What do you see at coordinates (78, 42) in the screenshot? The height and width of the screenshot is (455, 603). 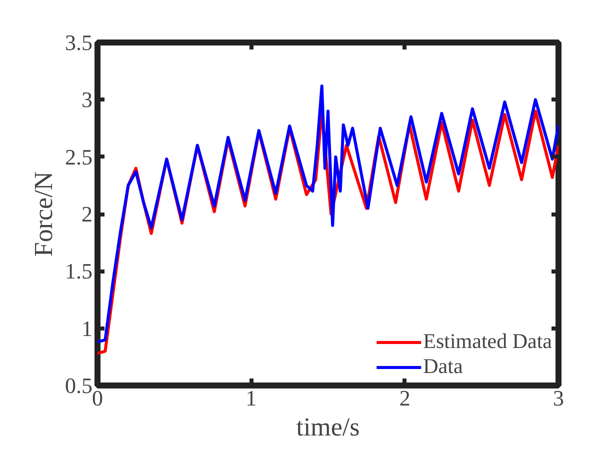 I see `y-tick-label: 3.5` at bounding box center [78, 42].